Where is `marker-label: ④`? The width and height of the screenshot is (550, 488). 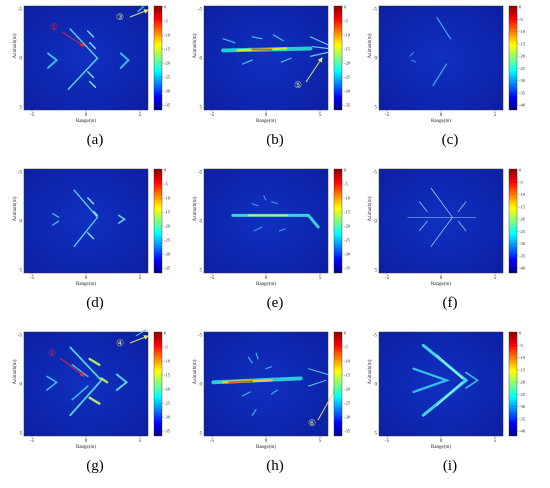
marker-label: ④ is located at coordinates (120, 343).